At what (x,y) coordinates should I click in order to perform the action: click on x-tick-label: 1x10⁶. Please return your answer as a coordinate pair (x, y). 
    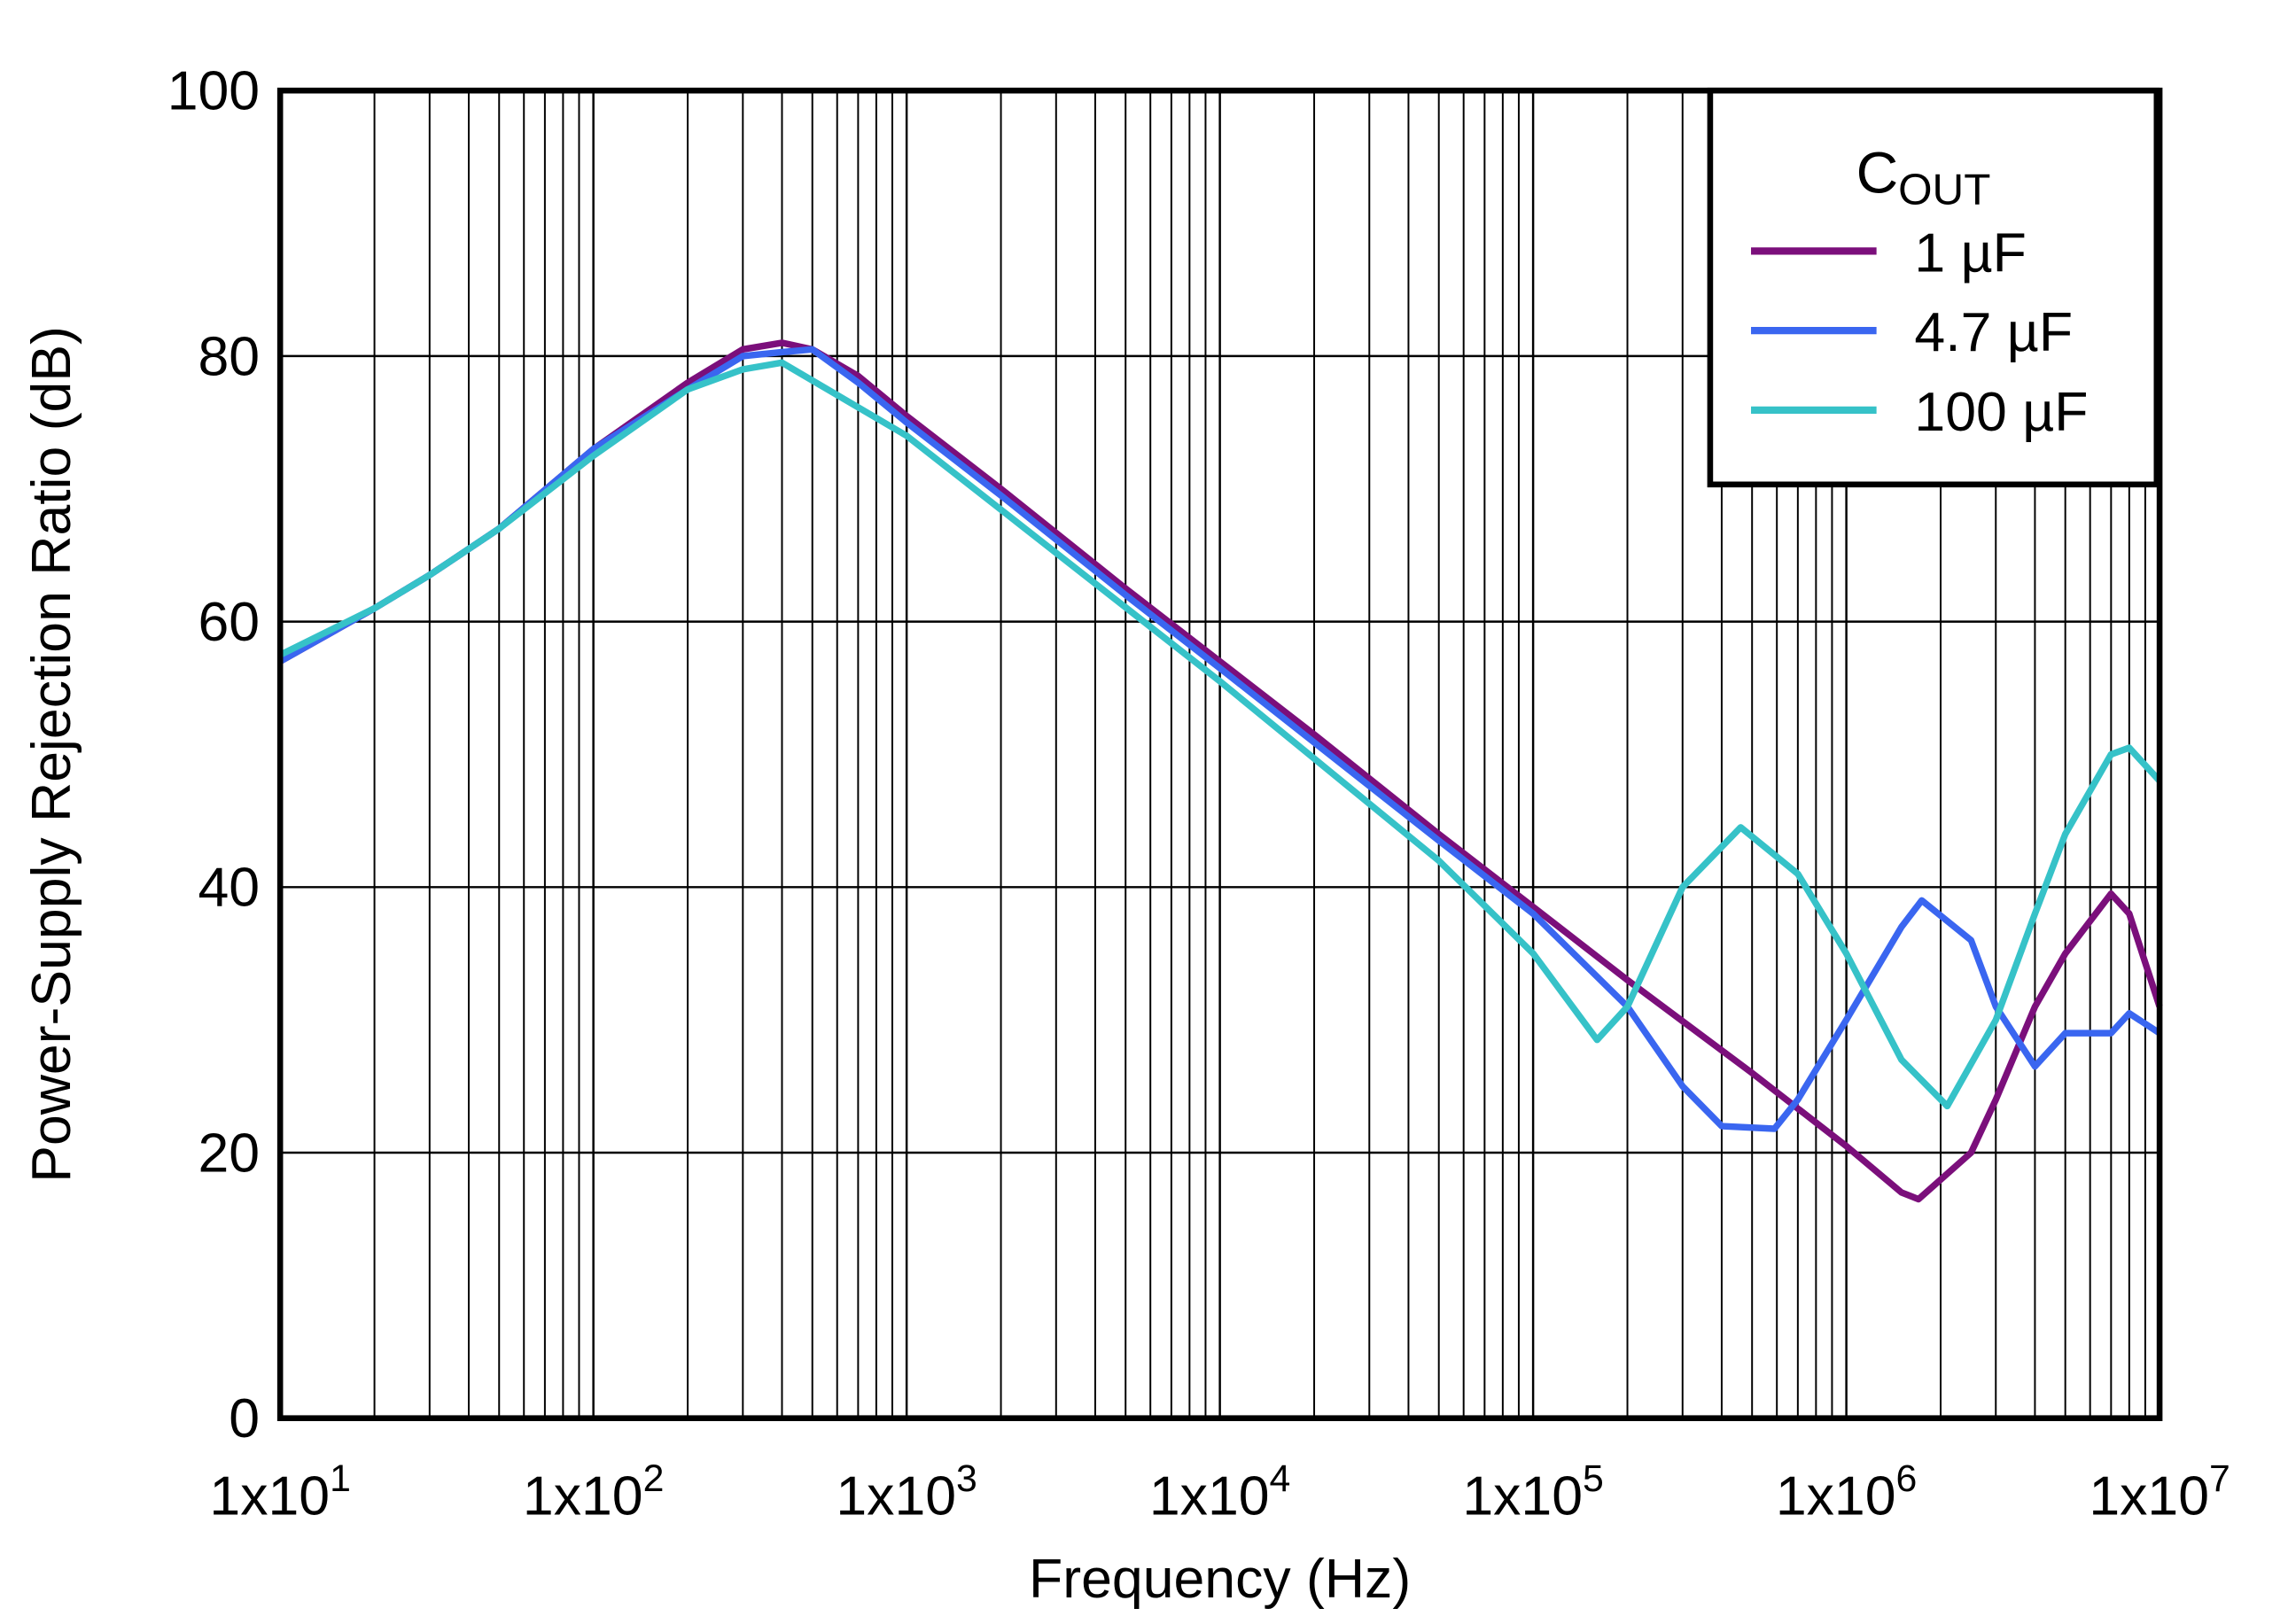
    Looking at the image, I should click on (1847, 1492).